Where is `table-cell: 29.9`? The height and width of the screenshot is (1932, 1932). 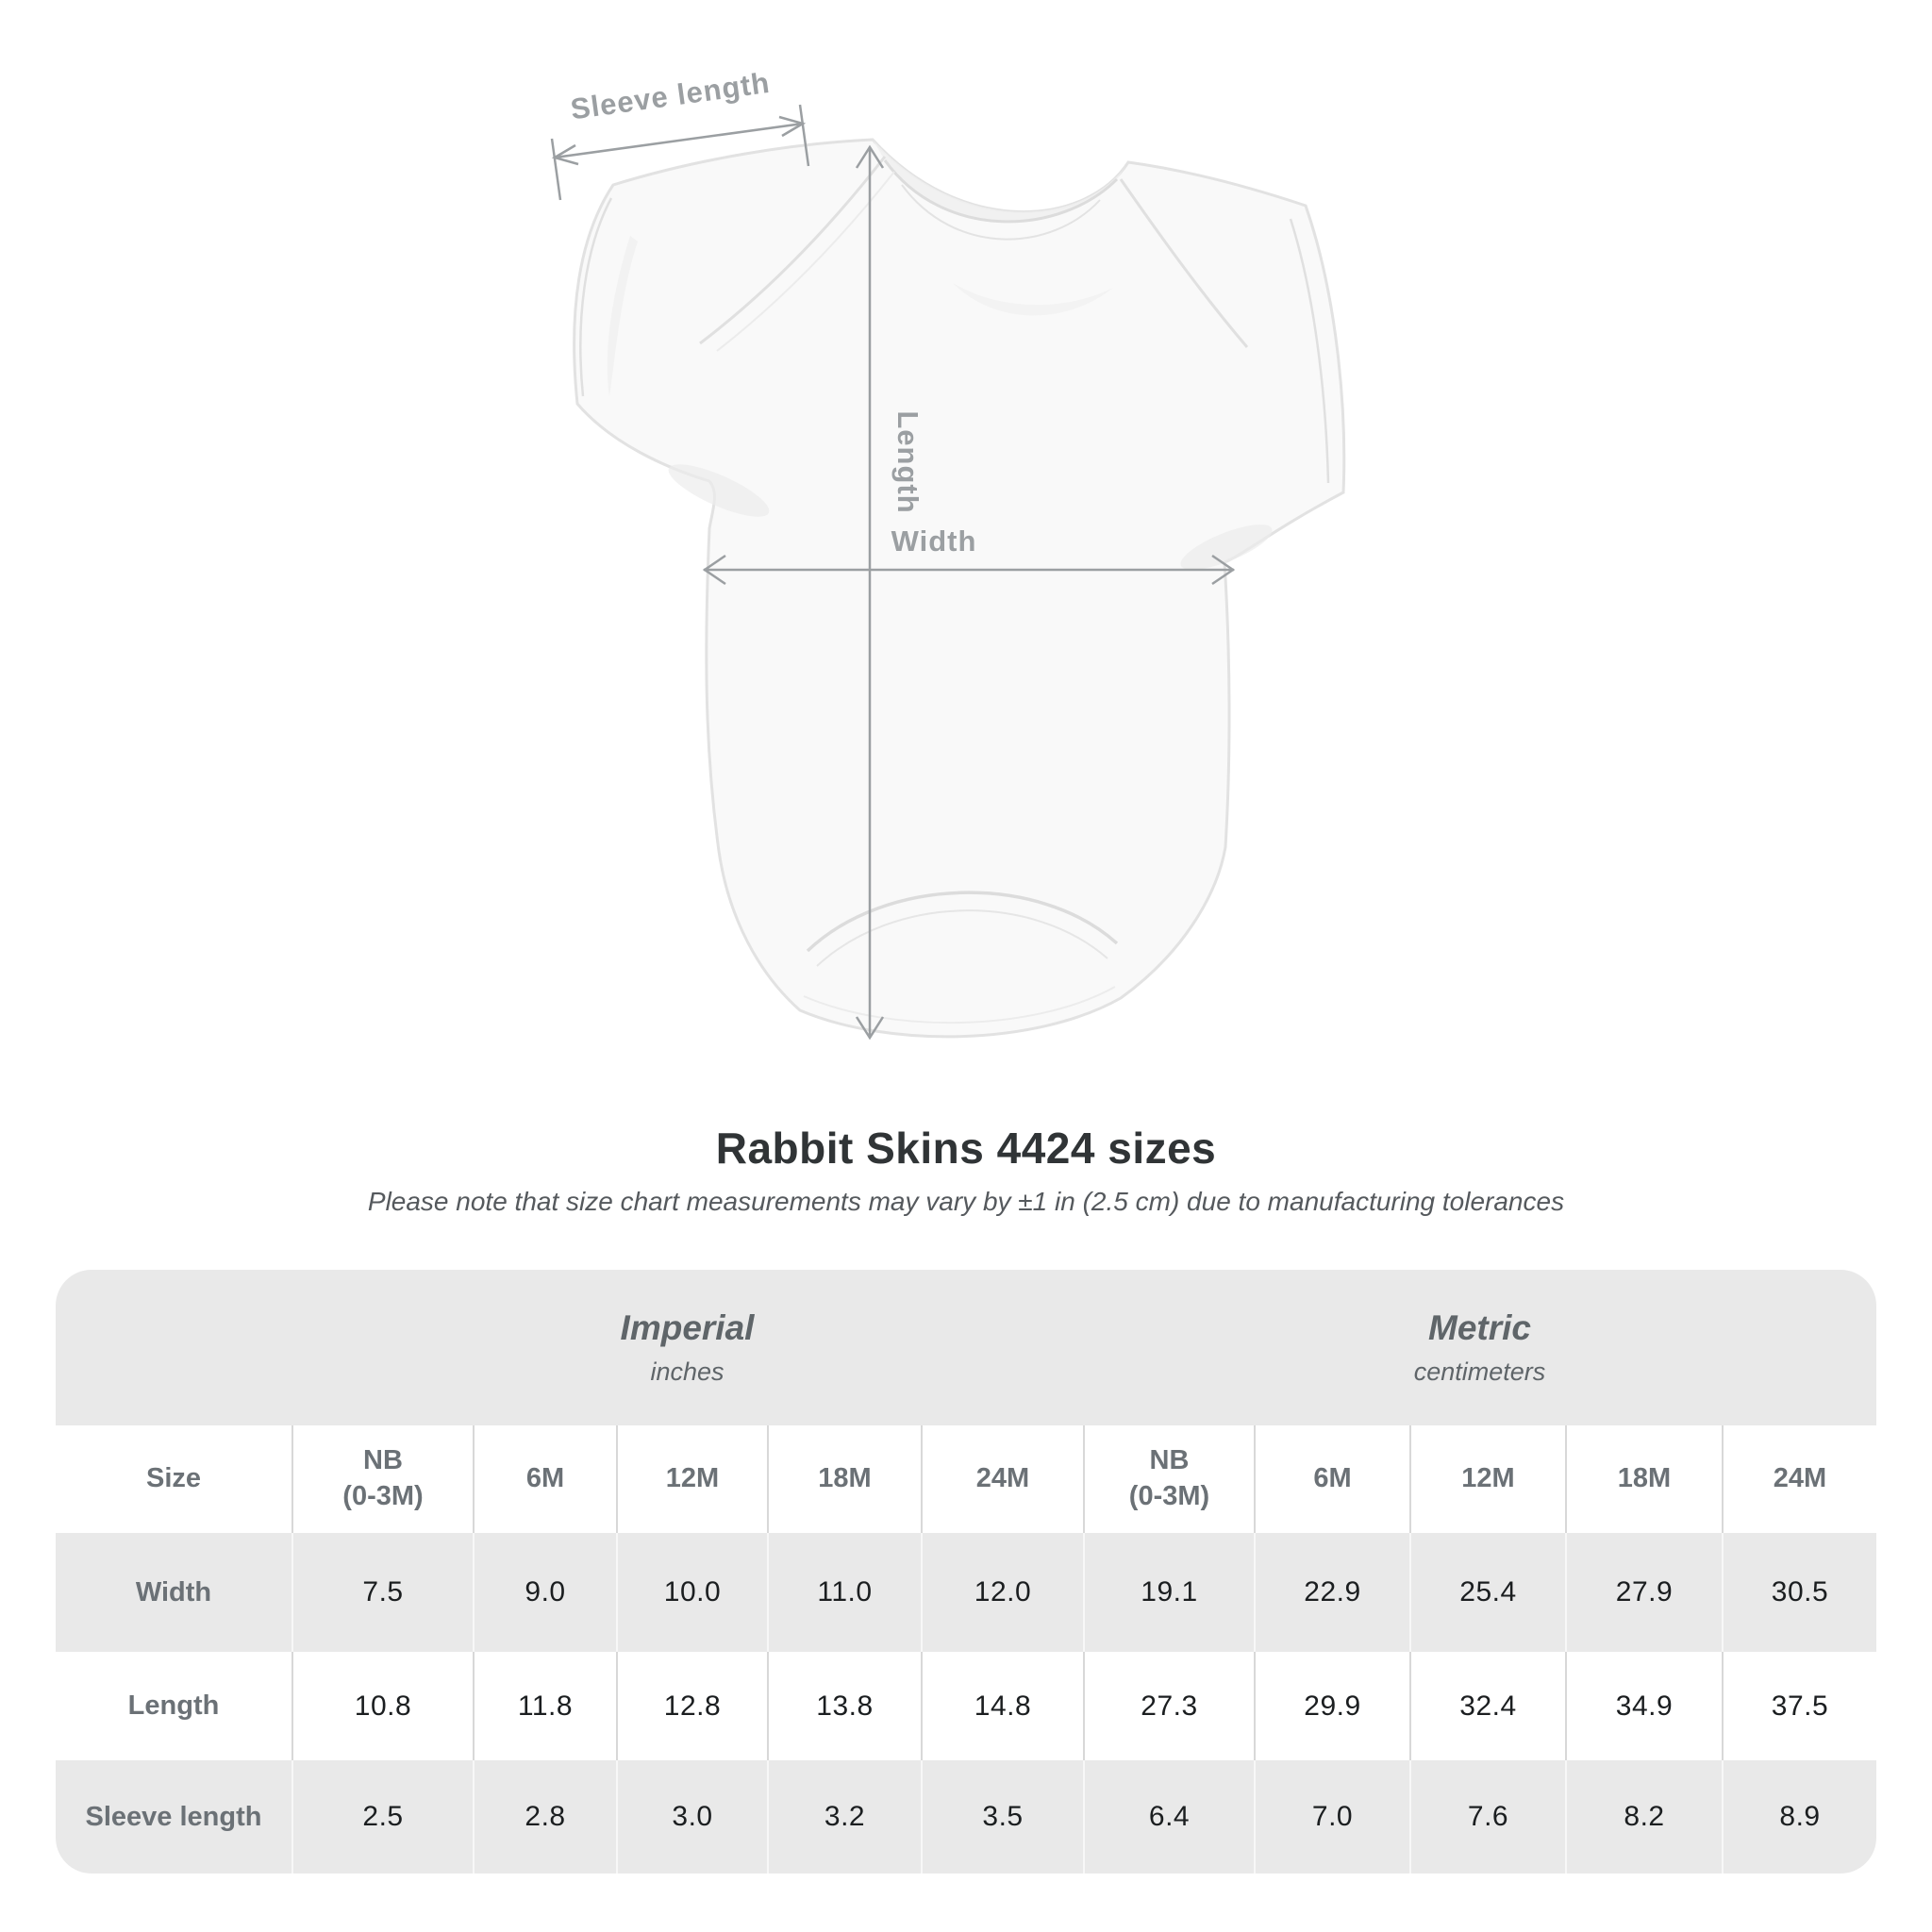
table-cell: 29.9 is located at coordinates (1331, 1706).